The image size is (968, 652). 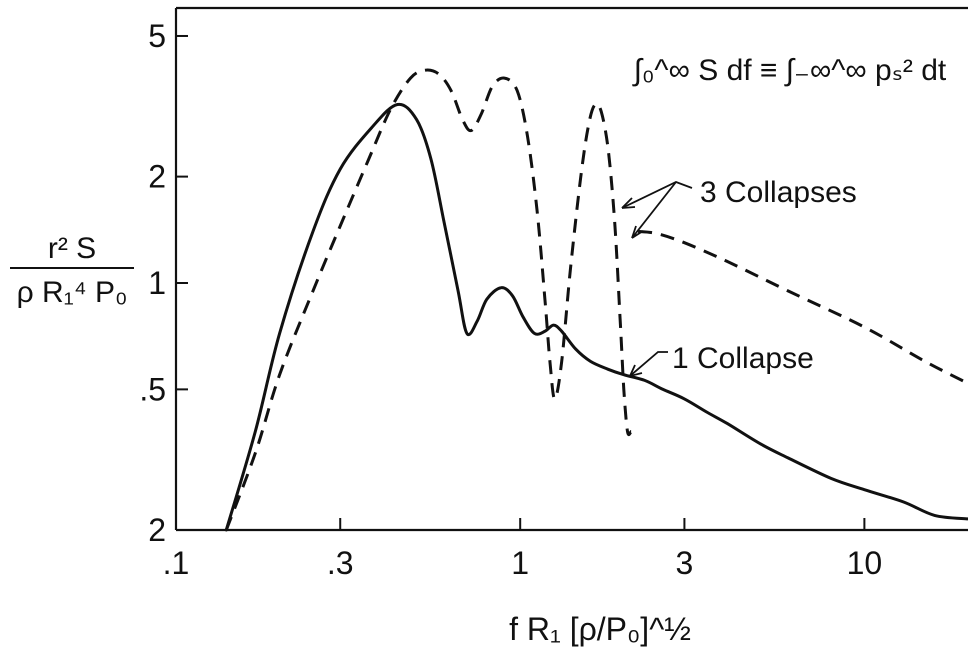 What do you see at coordinates (72, 270) in the screenshot?
I see `y-axis-label: r² S ρ R₁⁴ P₀` at bounding box center [72, 270].